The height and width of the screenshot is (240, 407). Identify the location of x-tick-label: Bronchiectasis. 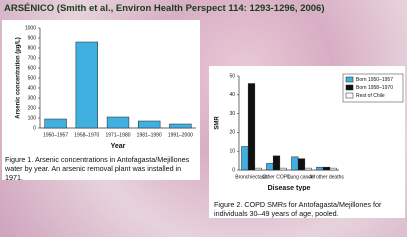
(251, 177).